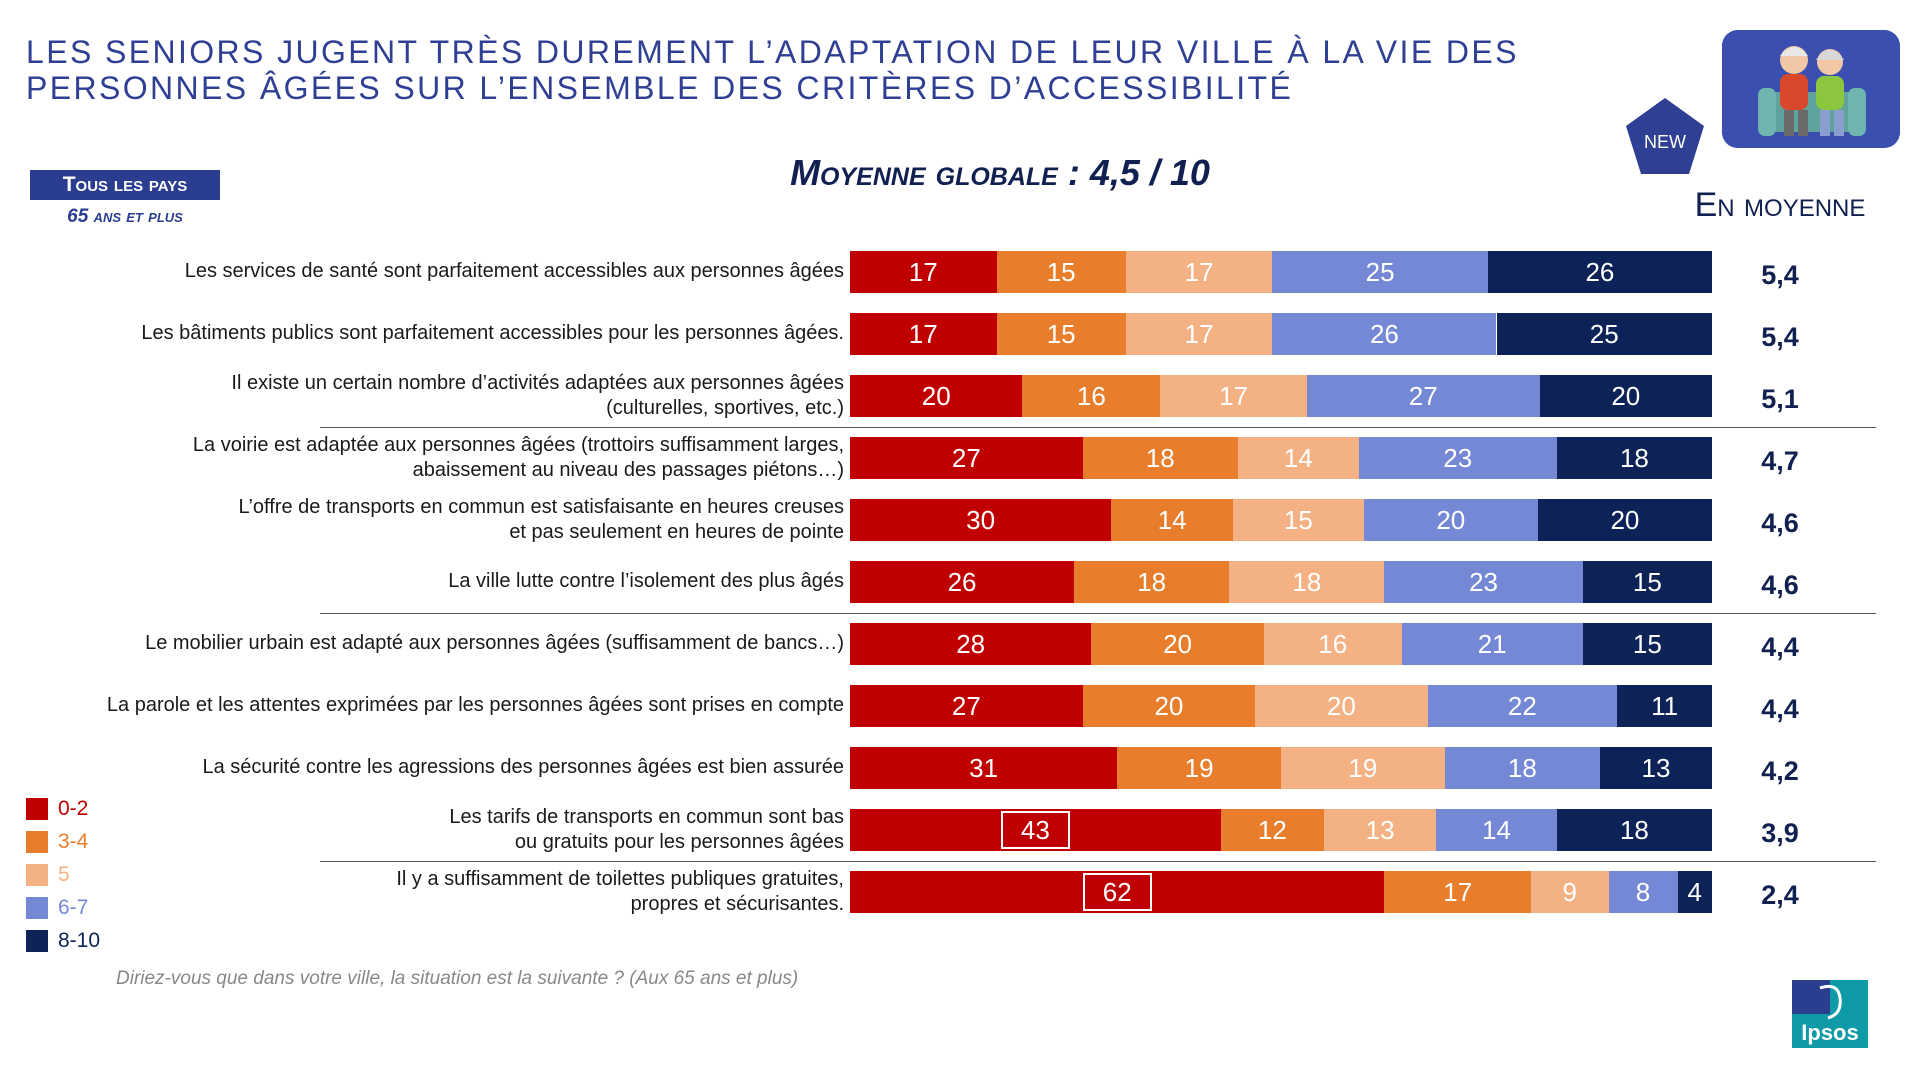  I want to click on legend-label: 0-2, so click(73, 808).